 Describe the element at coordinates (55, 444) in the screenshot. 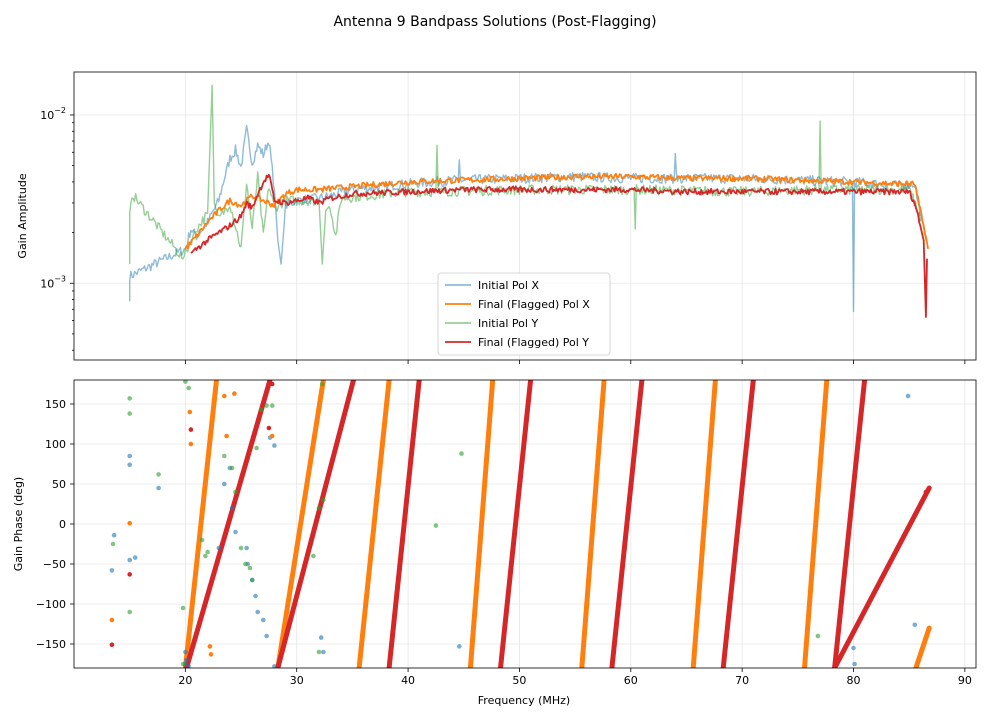

I see `phase-y-tick-label-100: 100` at that location.